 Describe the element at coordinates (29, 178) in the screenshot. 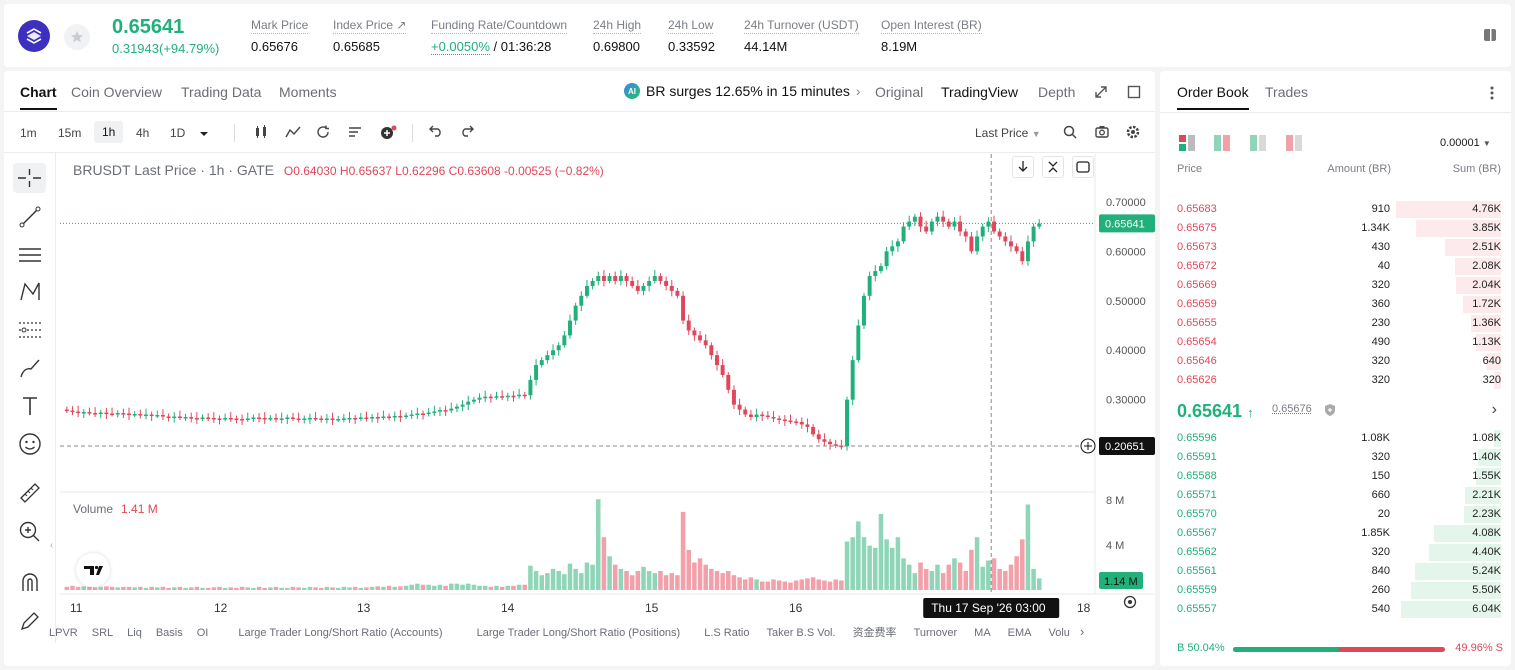

I see `crosshair-tool-icon` at that location.